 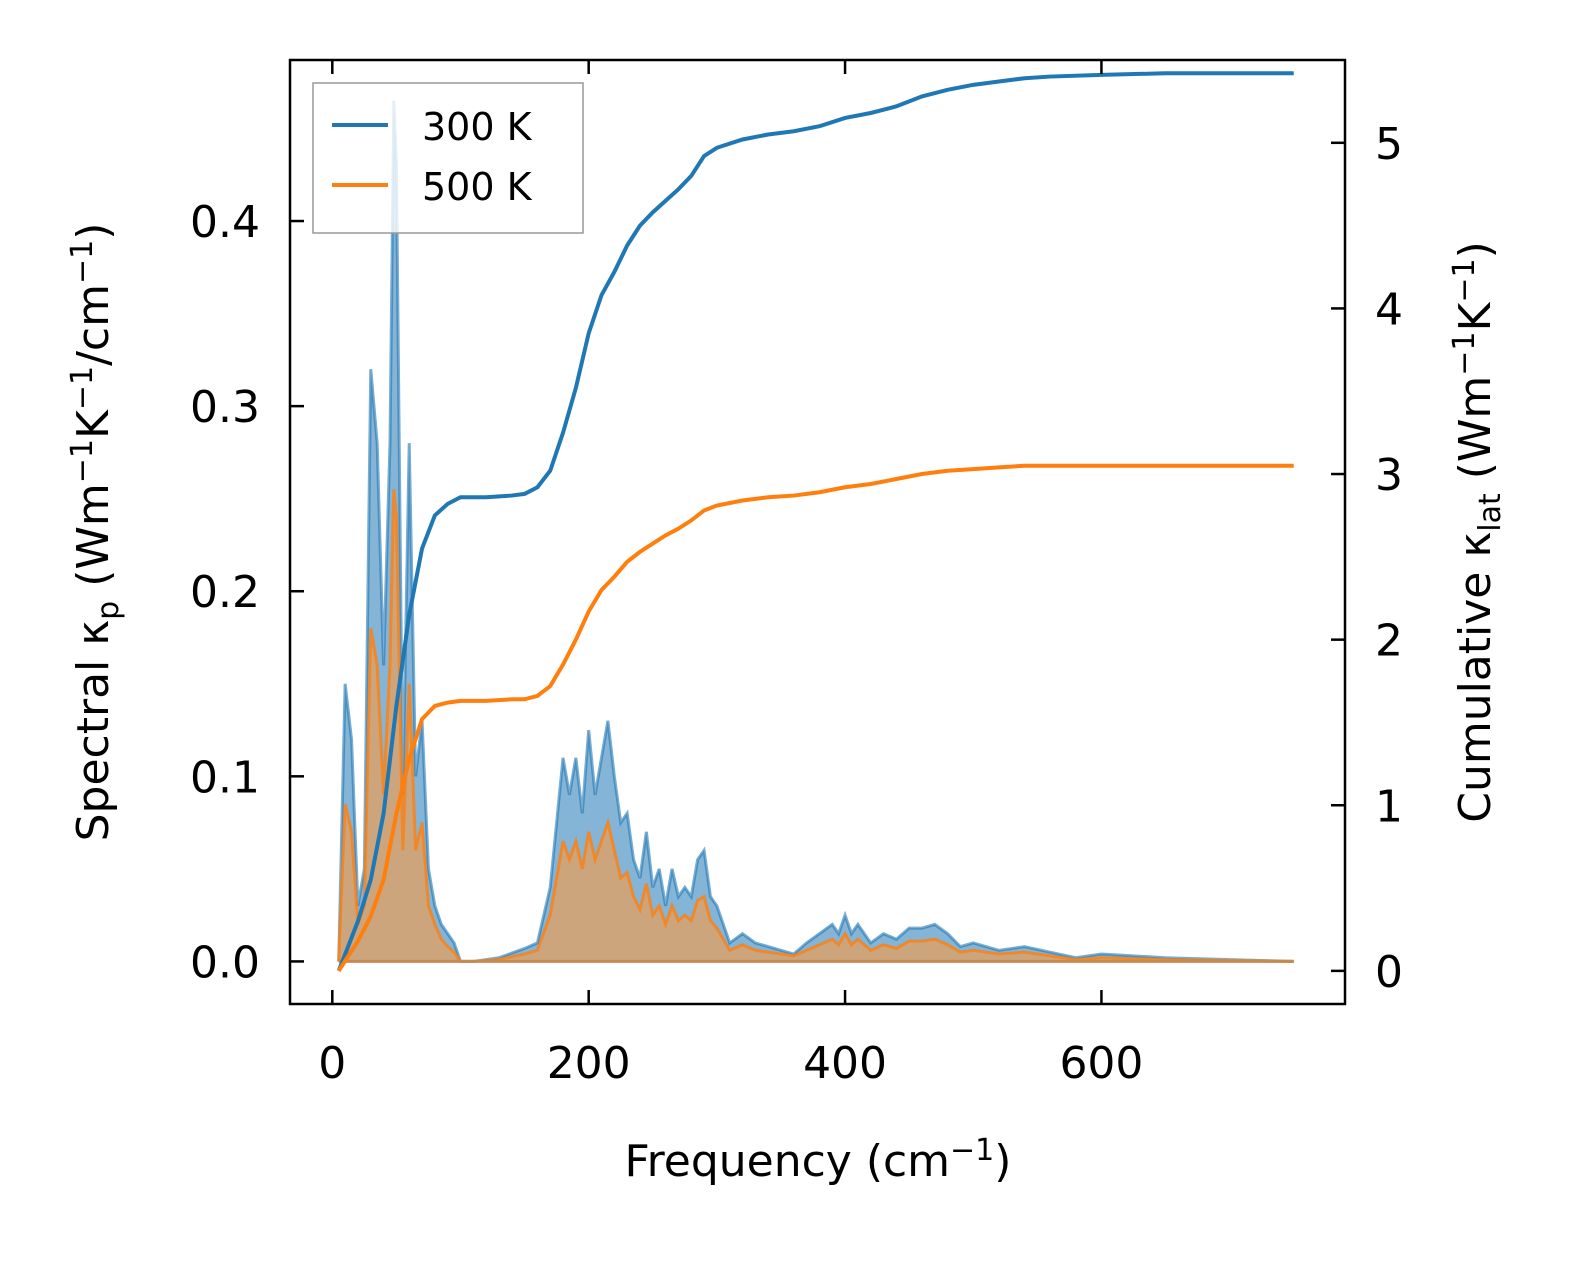 What do you see at coordinates (225, 407) in the screenshot?
I see `y-tick-label-left: 0.3` at bounding box center [225, 407].